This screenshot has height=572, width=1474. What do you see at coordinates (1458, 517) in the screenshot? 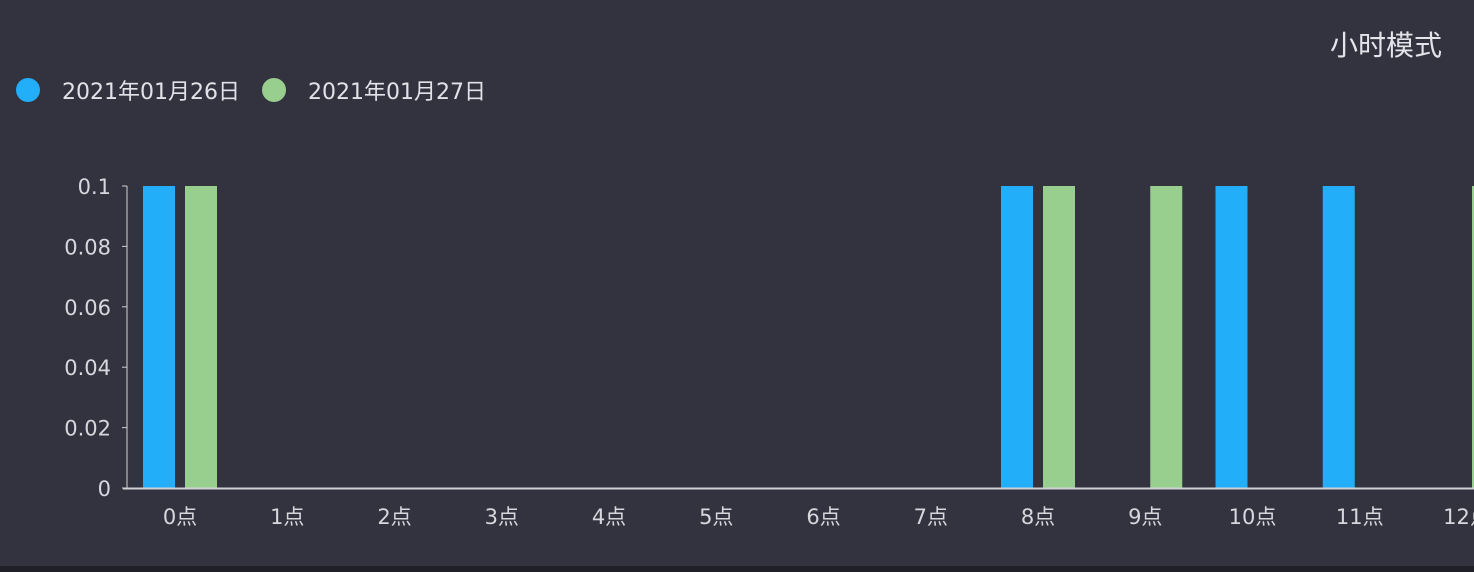
I see `x-tick-label: 12点` at bounding box center [1458, 517].